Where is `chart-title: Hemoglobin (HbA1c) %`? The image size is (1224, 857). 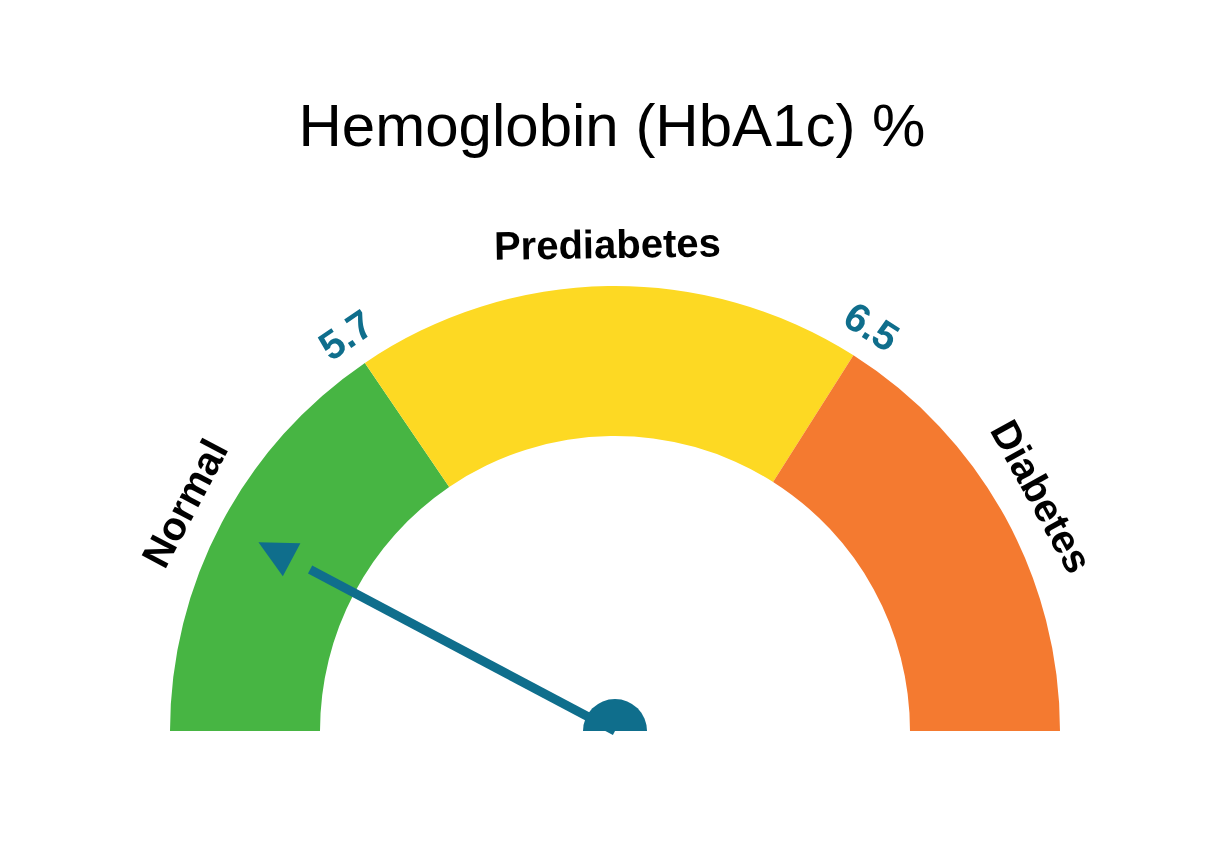 chart-title: Hemoglobin (HbA1c) % is located at coordinates (612, 125).